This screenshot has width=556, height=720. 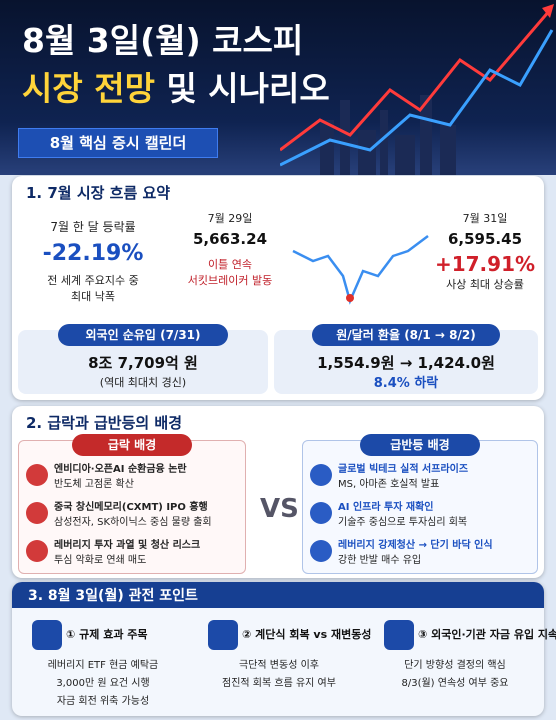 What do you see at coordinates (93, 253) in the screenshot?
I see `monthly-value: -22.19%` at bounding box center [93, 253].